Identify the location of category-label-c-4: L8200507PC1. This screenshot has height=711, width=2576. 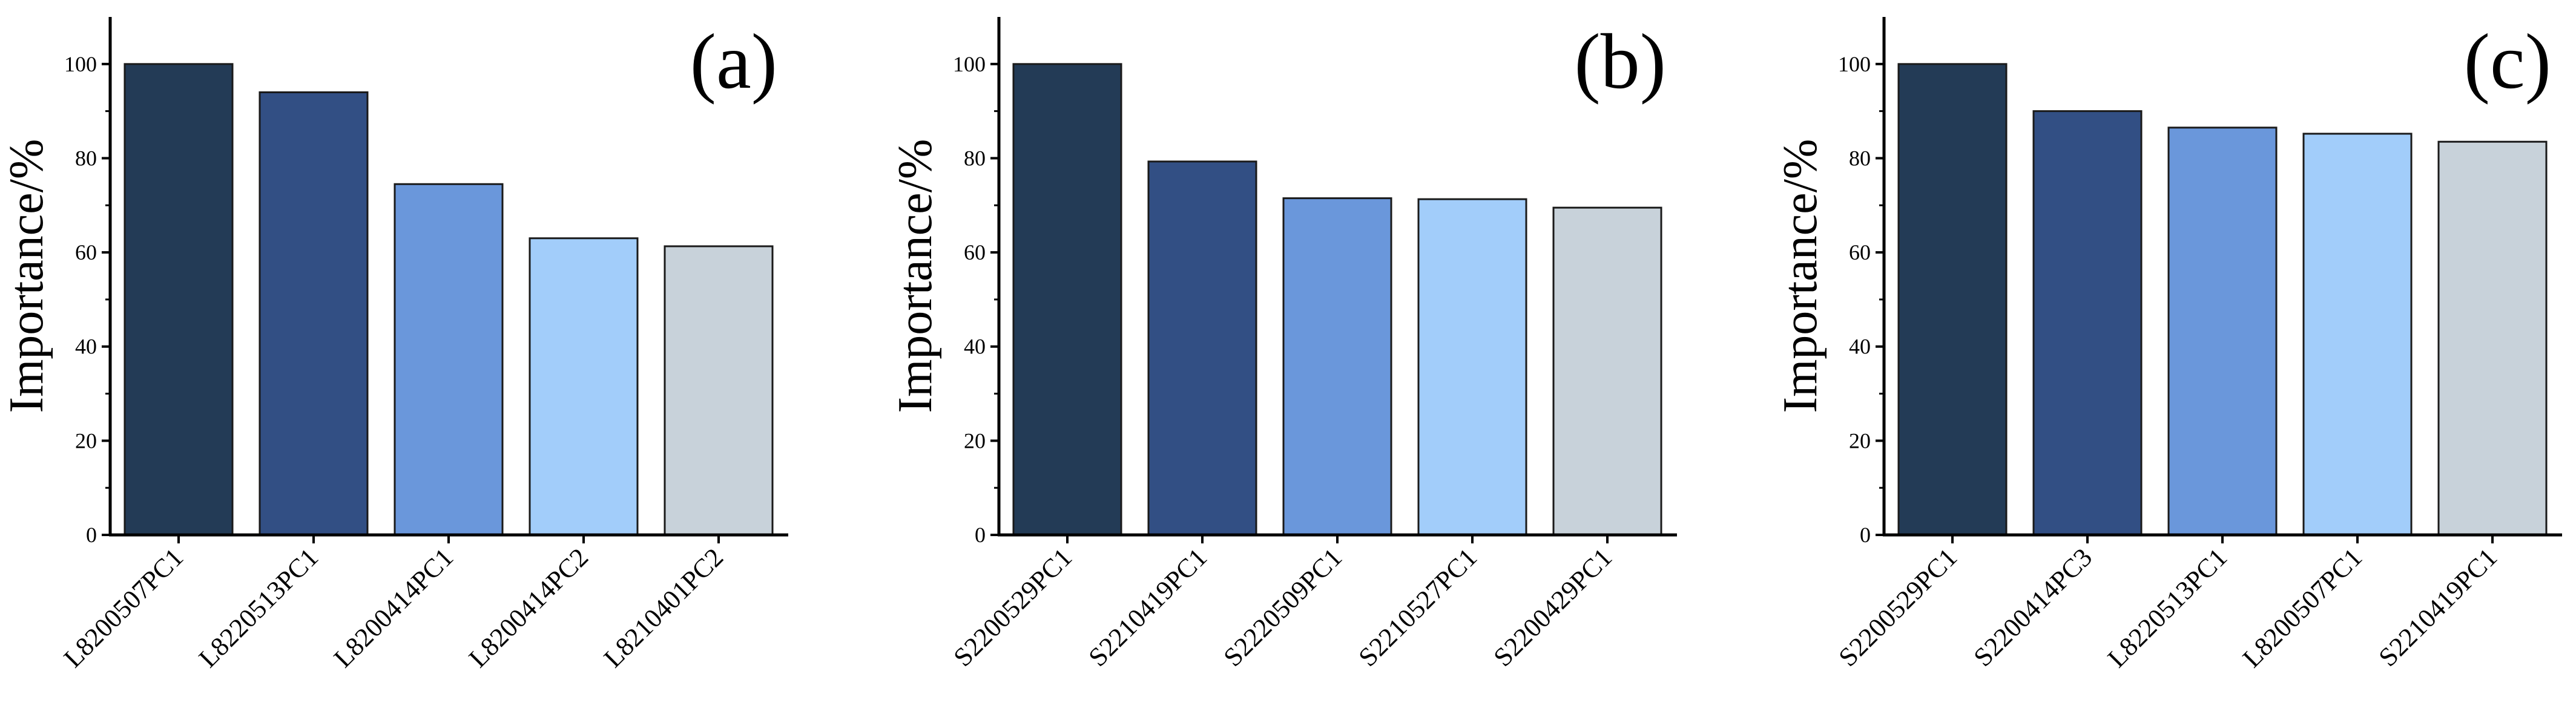
(2302, 607).